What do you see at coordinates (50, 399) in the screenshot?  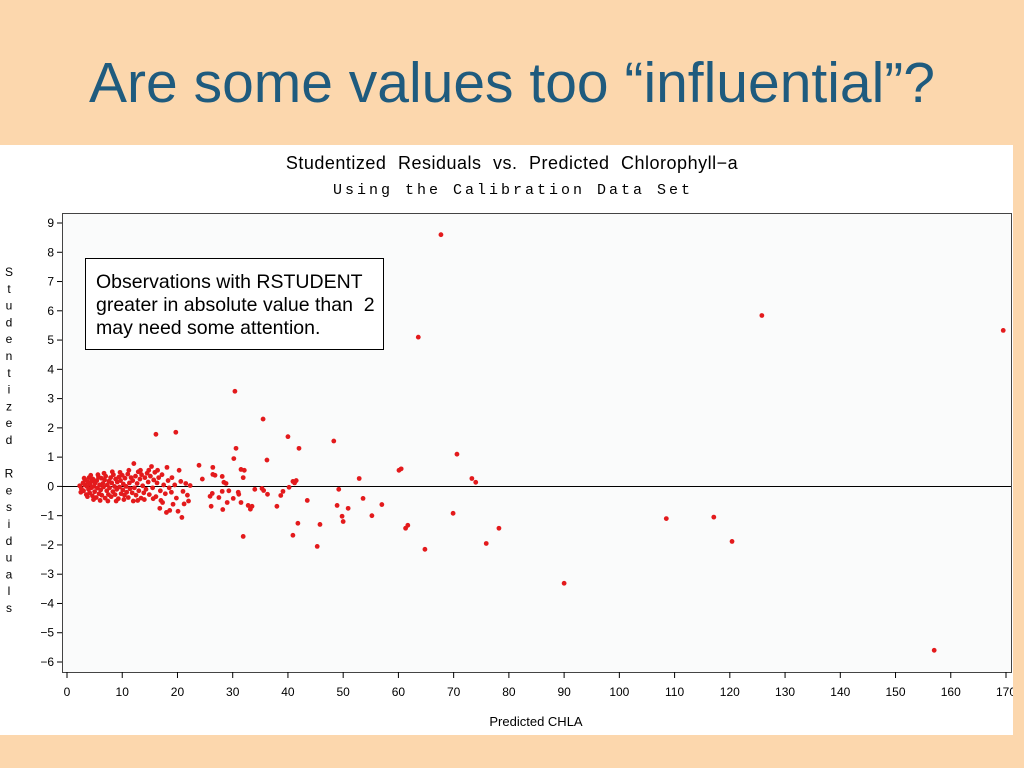 I see `y-tick-label: 3` at bounding box center [50, 399].